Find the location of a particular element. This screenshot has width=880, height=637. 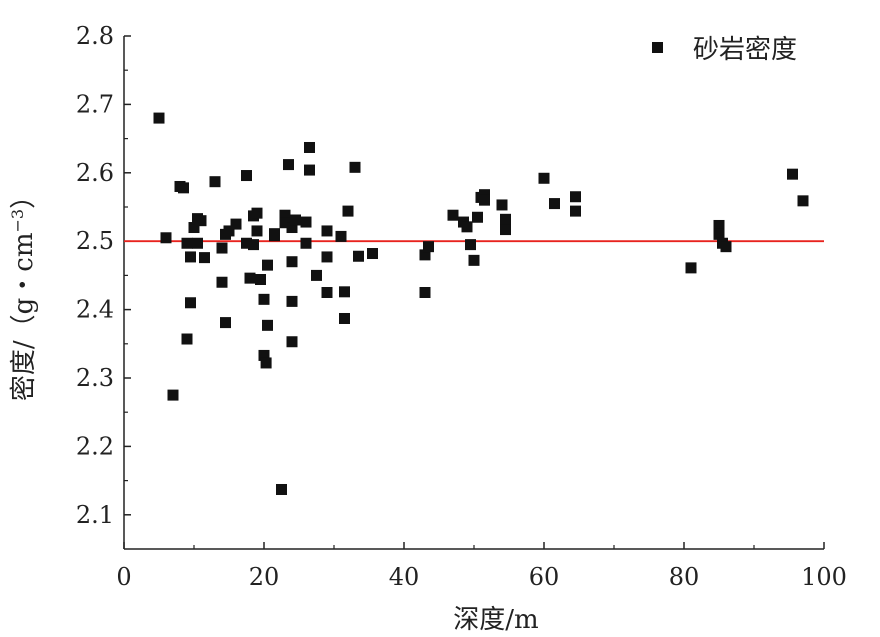

legend-label: 砂岩密度 is located at coordinates (745, 50).